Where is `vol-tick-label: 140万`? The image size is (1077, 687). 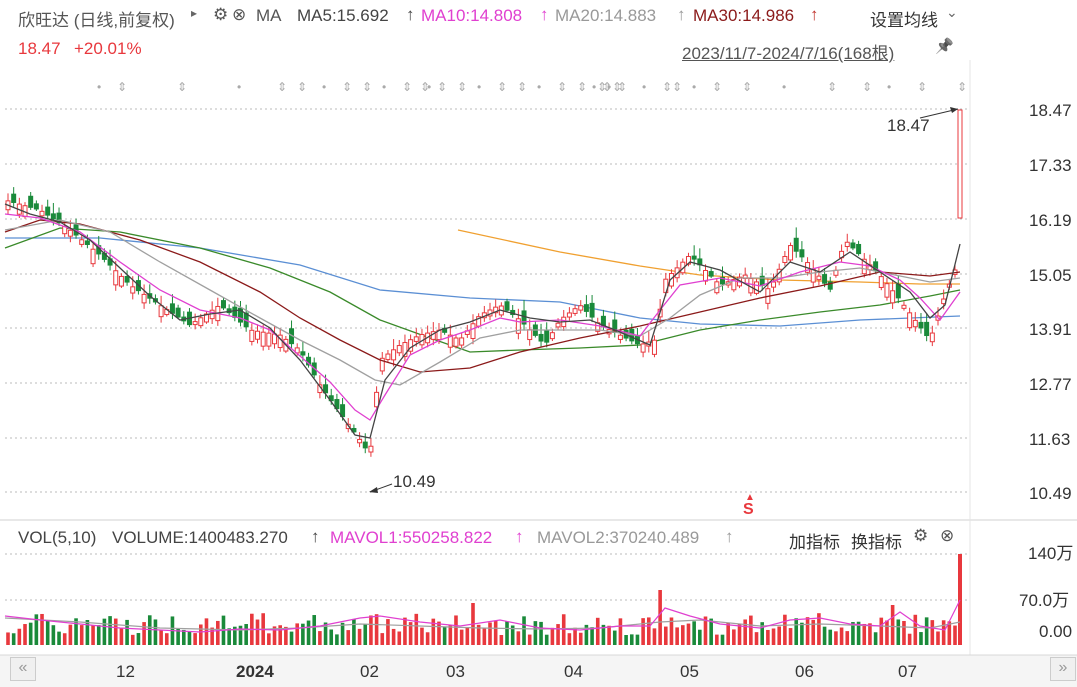 vol-tick-label: 140万 is located at coordinates (1050, 553).